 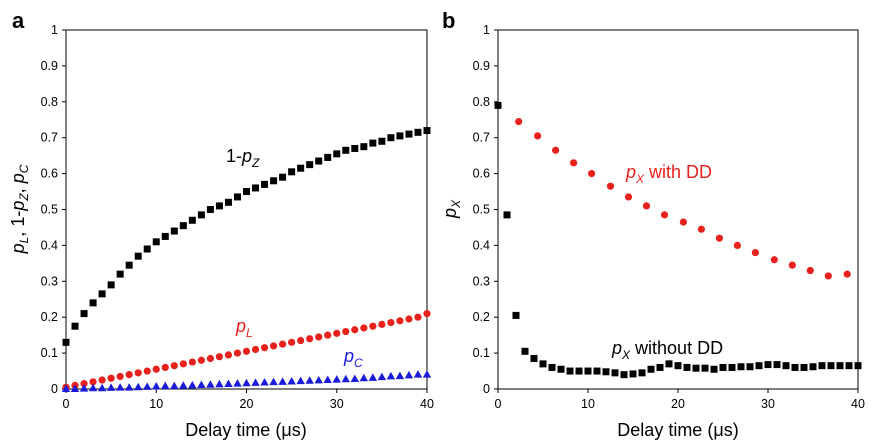 What do you see at coordinates (49, 210) in the screenshot?
I see `panel-a-y-tick-label: 0.5` at bounding box center [49, 210].